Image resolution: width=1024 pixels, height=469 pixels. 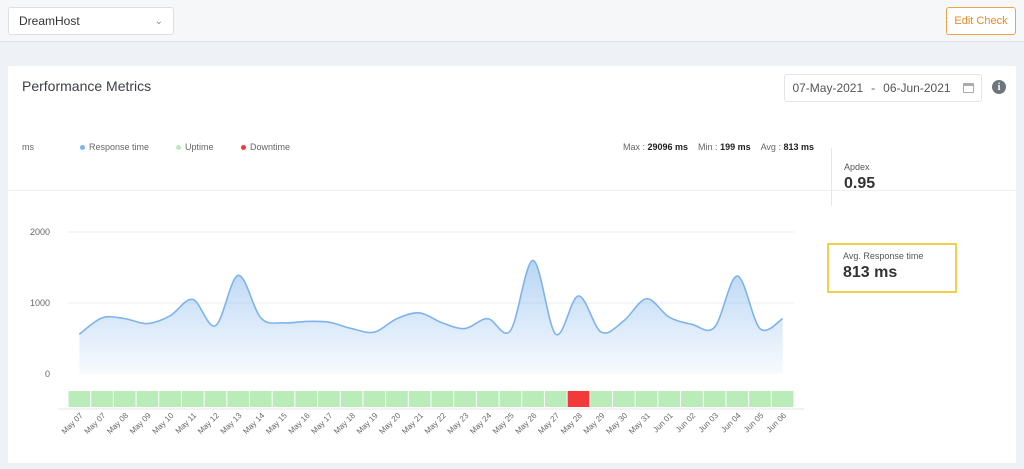 I want to click on avg-response-label: Avg. Response time, so click(x=883, y=256).